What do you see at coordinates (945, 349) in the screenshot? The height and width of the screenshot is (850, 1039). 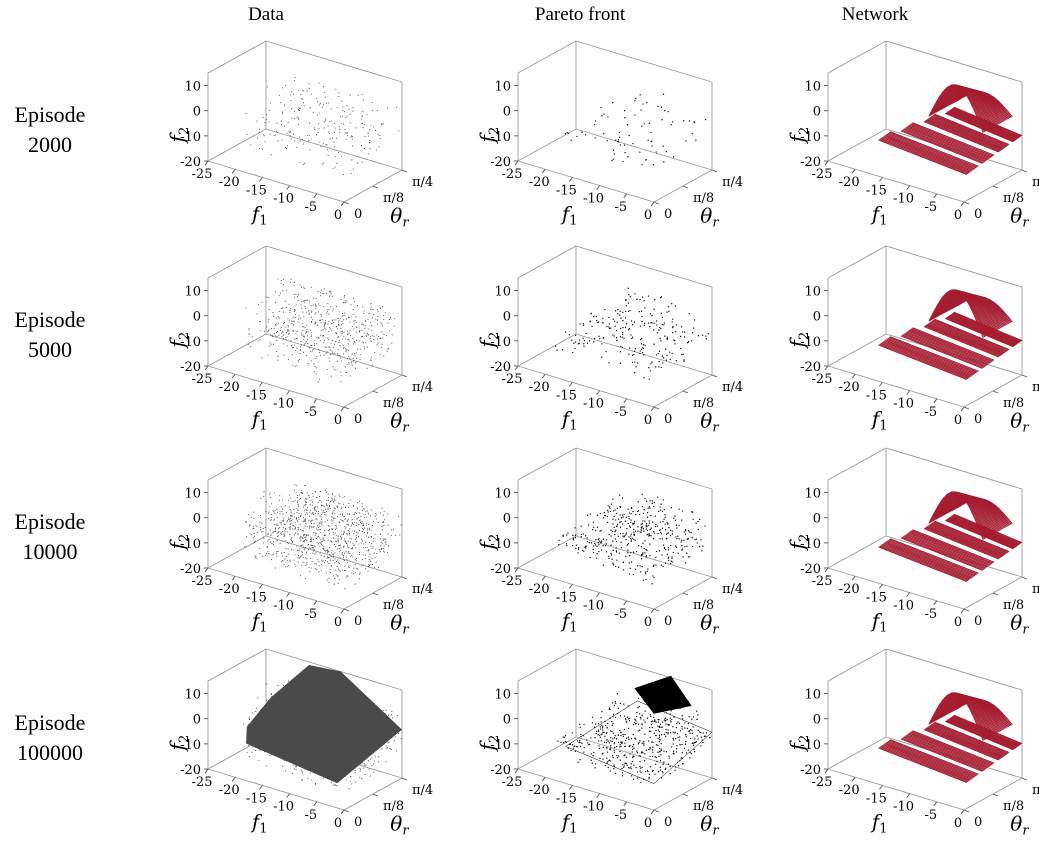 I see `surface-line` at bounding box center [945, 349].